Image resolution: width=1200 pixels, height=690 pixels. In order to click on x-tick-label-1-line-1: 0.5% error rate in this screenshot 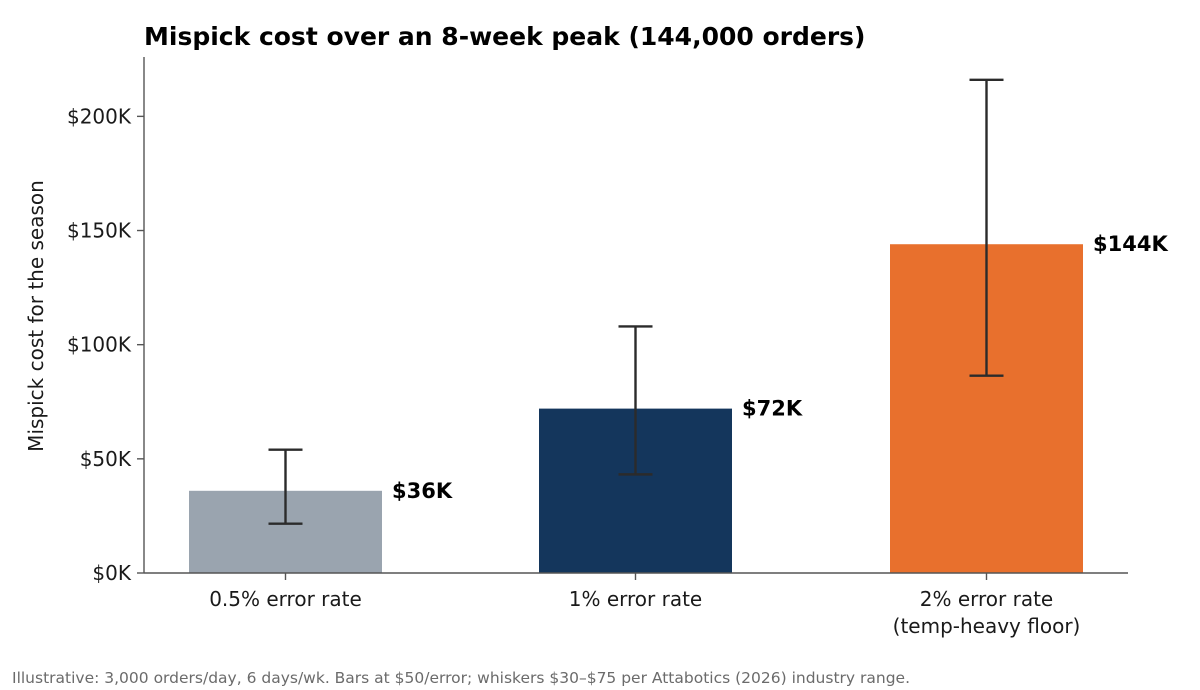, I will do `click(285, 599)`.